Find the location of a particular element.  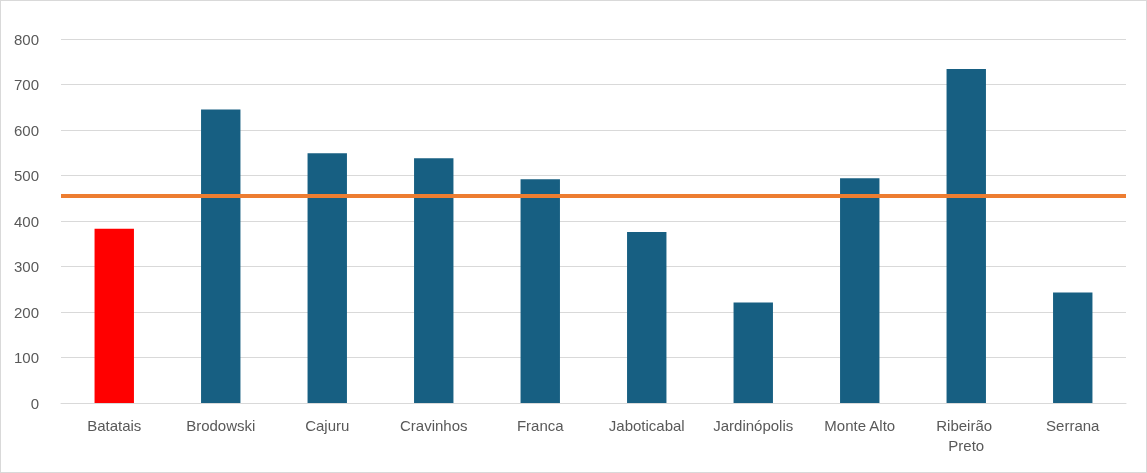

y-tick-label: 400 is located at coordinates (26, 221).